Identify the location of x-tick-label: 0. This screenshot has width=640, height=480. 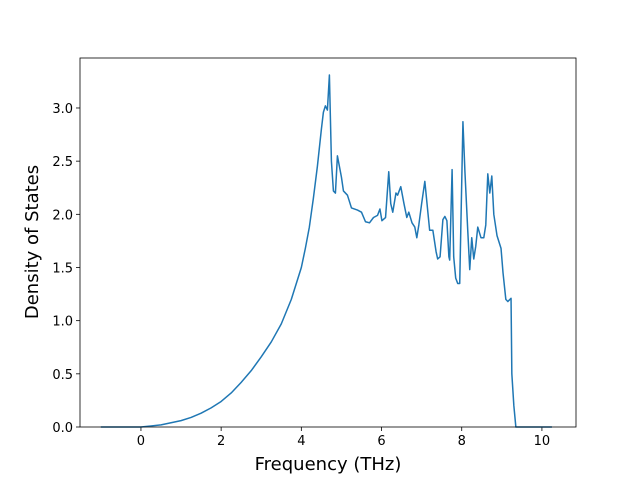
(141, 441).